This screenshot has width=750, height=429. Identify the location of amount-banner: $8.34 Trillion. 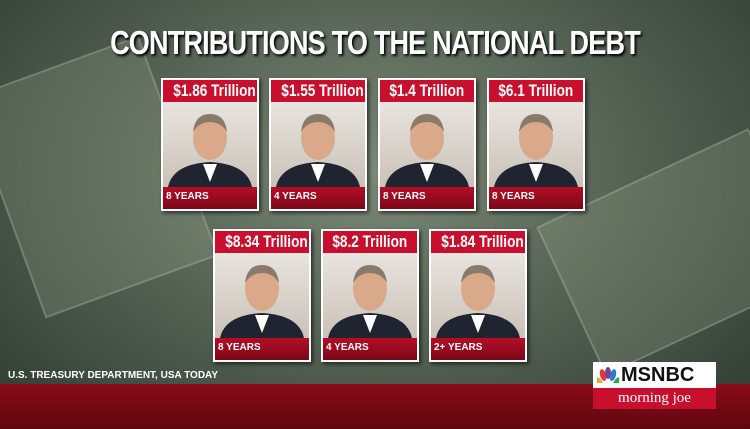
(262, 242).